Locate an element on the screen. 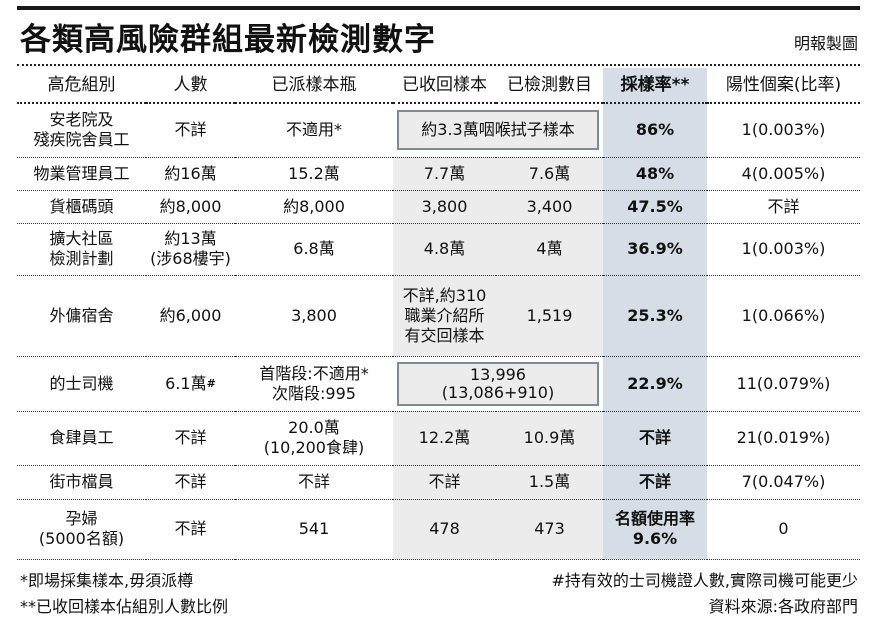  people-cell: 約13萬 (涉68樓宇) is located at coordinates (190, 249).